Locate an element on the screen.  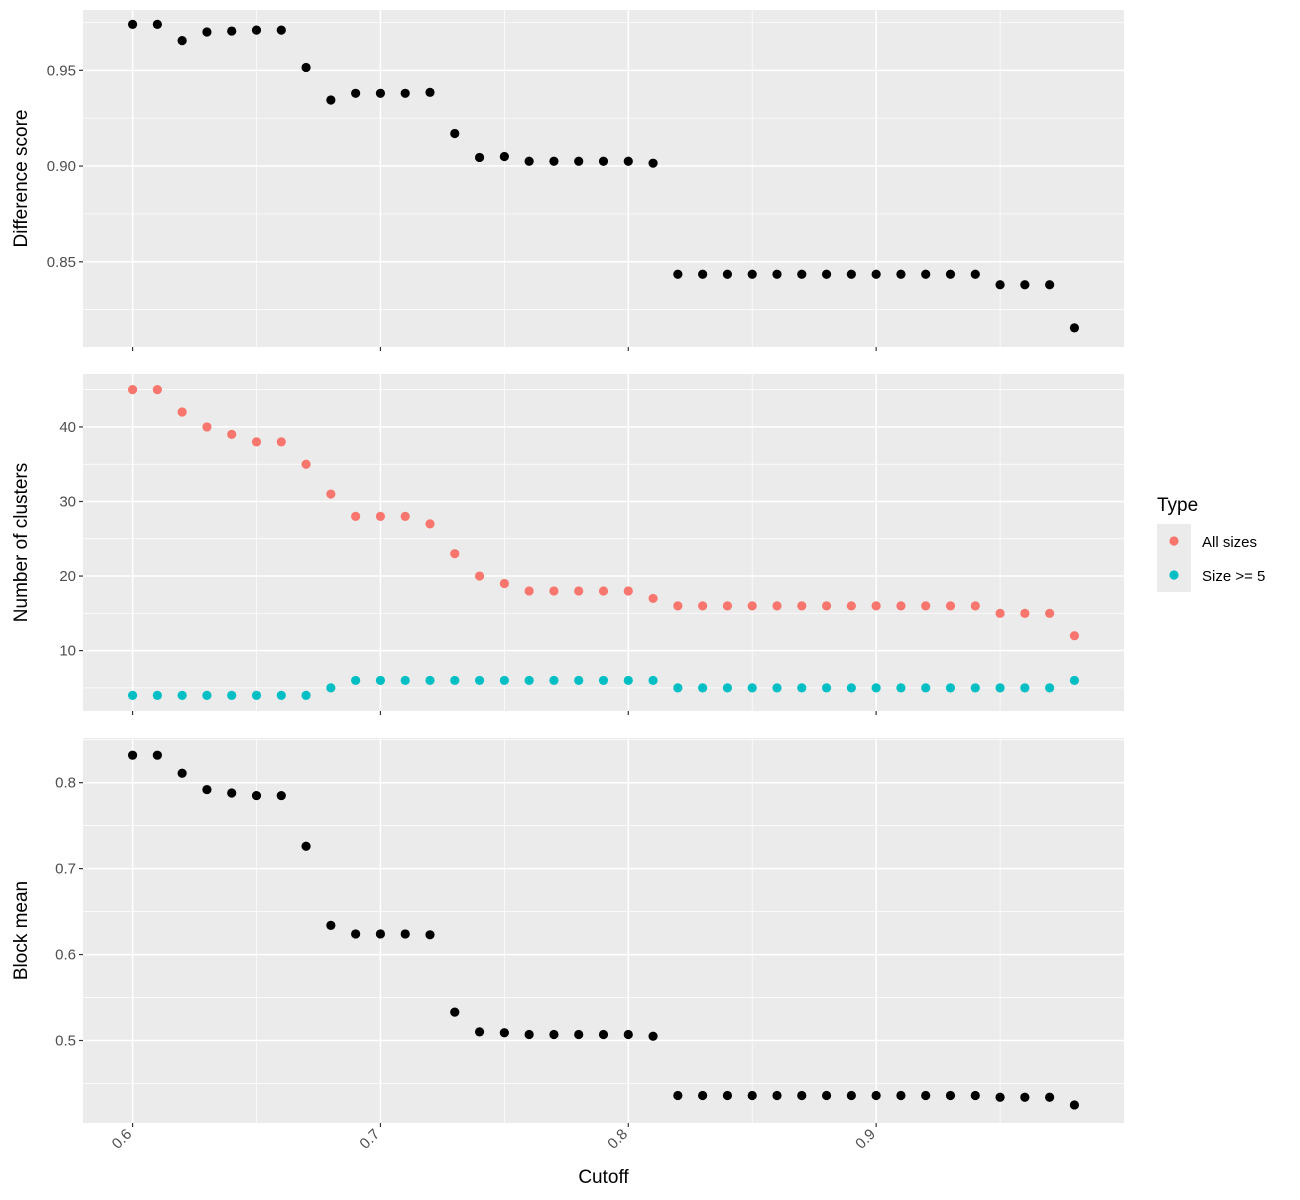
legend-title: Type is located at coordinates (1177, 505).